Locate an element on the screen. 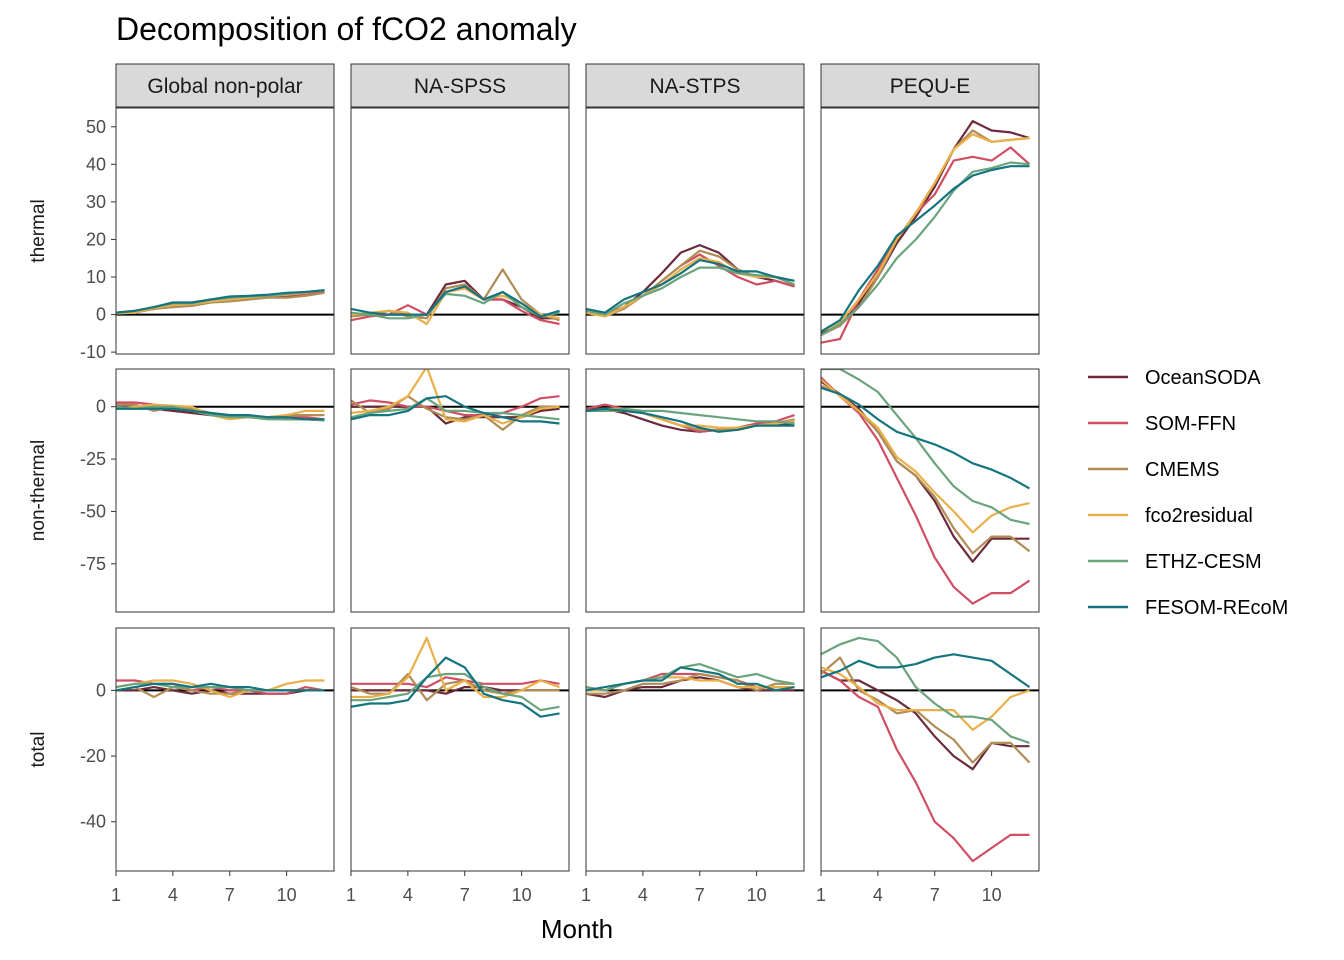 The image size is (1344, 960). y-tick-label: 20 is located at coordinates (96, 239).